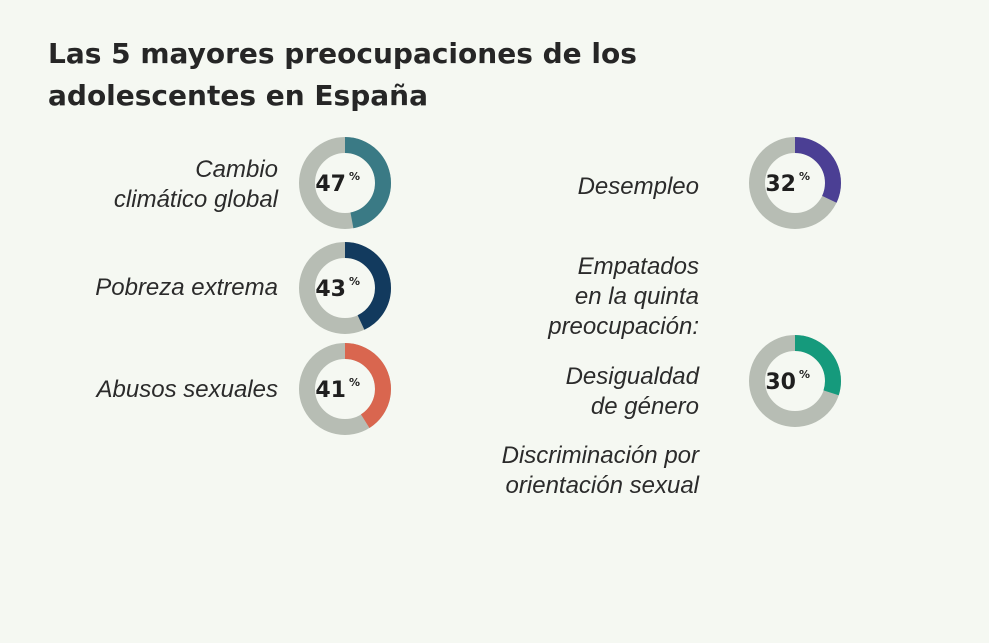  What do you see at coordinates (330, 289) in the screenshot?
I see `donut-value-label: 43` at bounding box center [330, 289].